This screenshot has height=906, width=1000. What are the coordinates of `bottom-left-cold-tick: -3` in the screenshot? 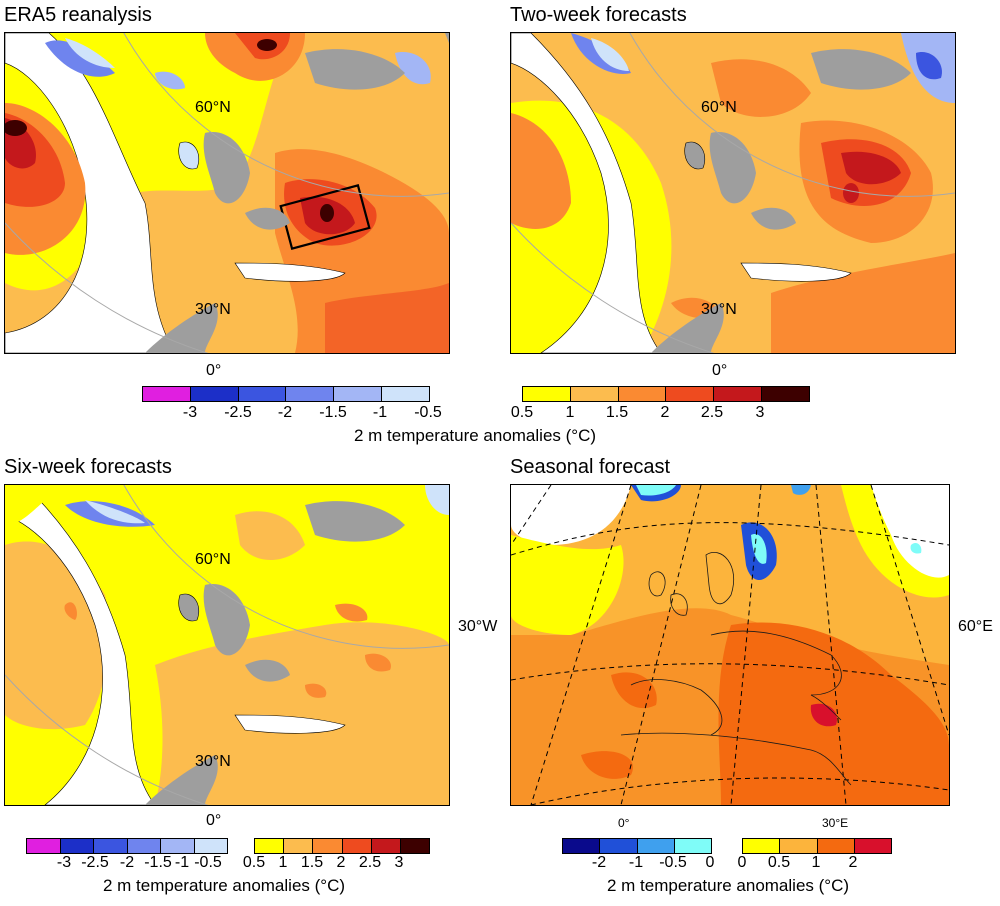 It's located at (64, 862).